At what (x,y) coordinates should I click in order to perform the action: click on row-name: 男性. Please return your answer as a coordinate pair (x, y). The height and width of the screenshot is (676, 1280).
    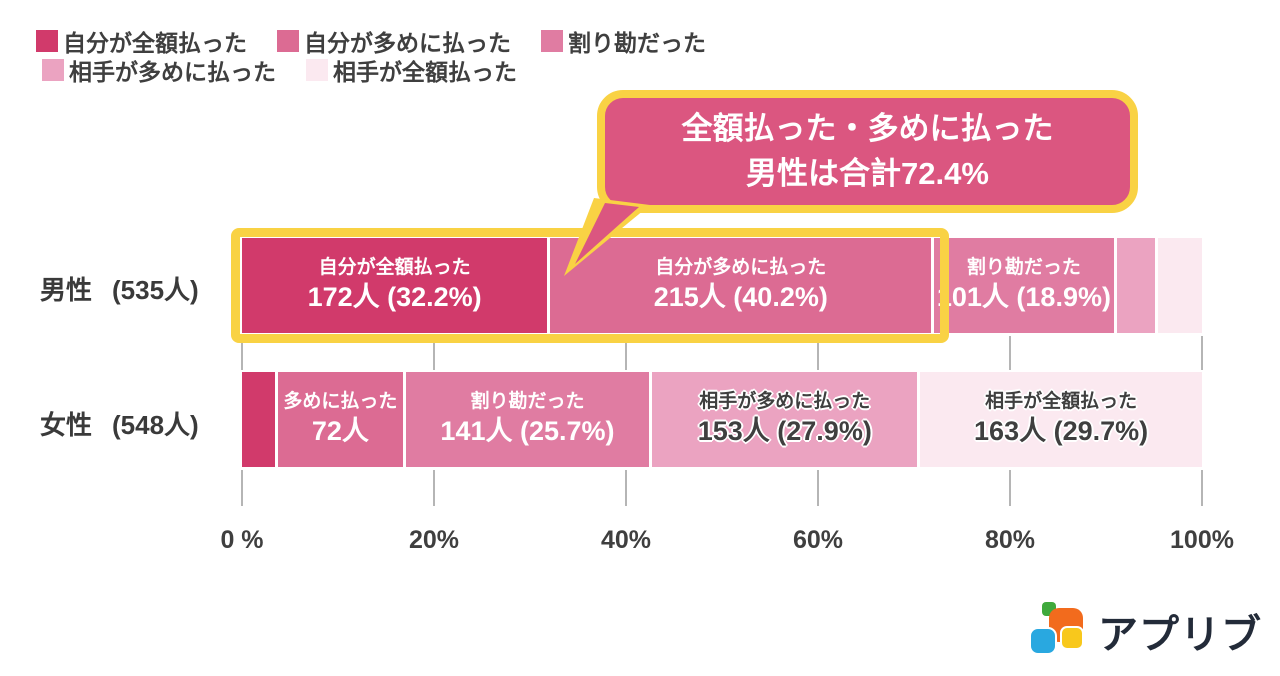
    Looking at the image, I should click on (66, 290).